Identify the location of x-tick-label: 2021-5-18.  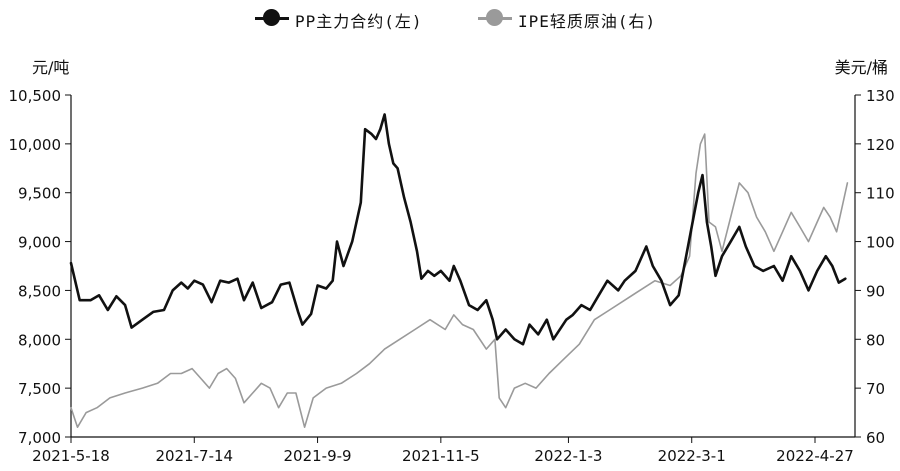
(71, 456).